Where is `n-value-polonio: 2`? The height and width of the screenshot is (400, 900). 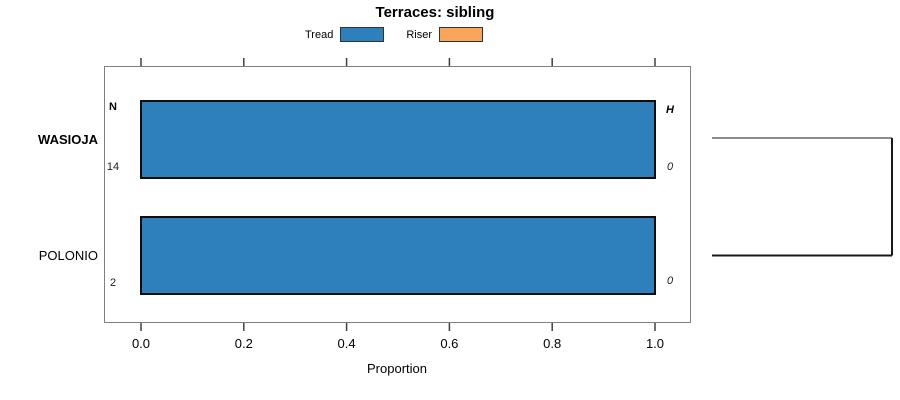
n-value-polonio: 2 is located at coordinates (113, 282).